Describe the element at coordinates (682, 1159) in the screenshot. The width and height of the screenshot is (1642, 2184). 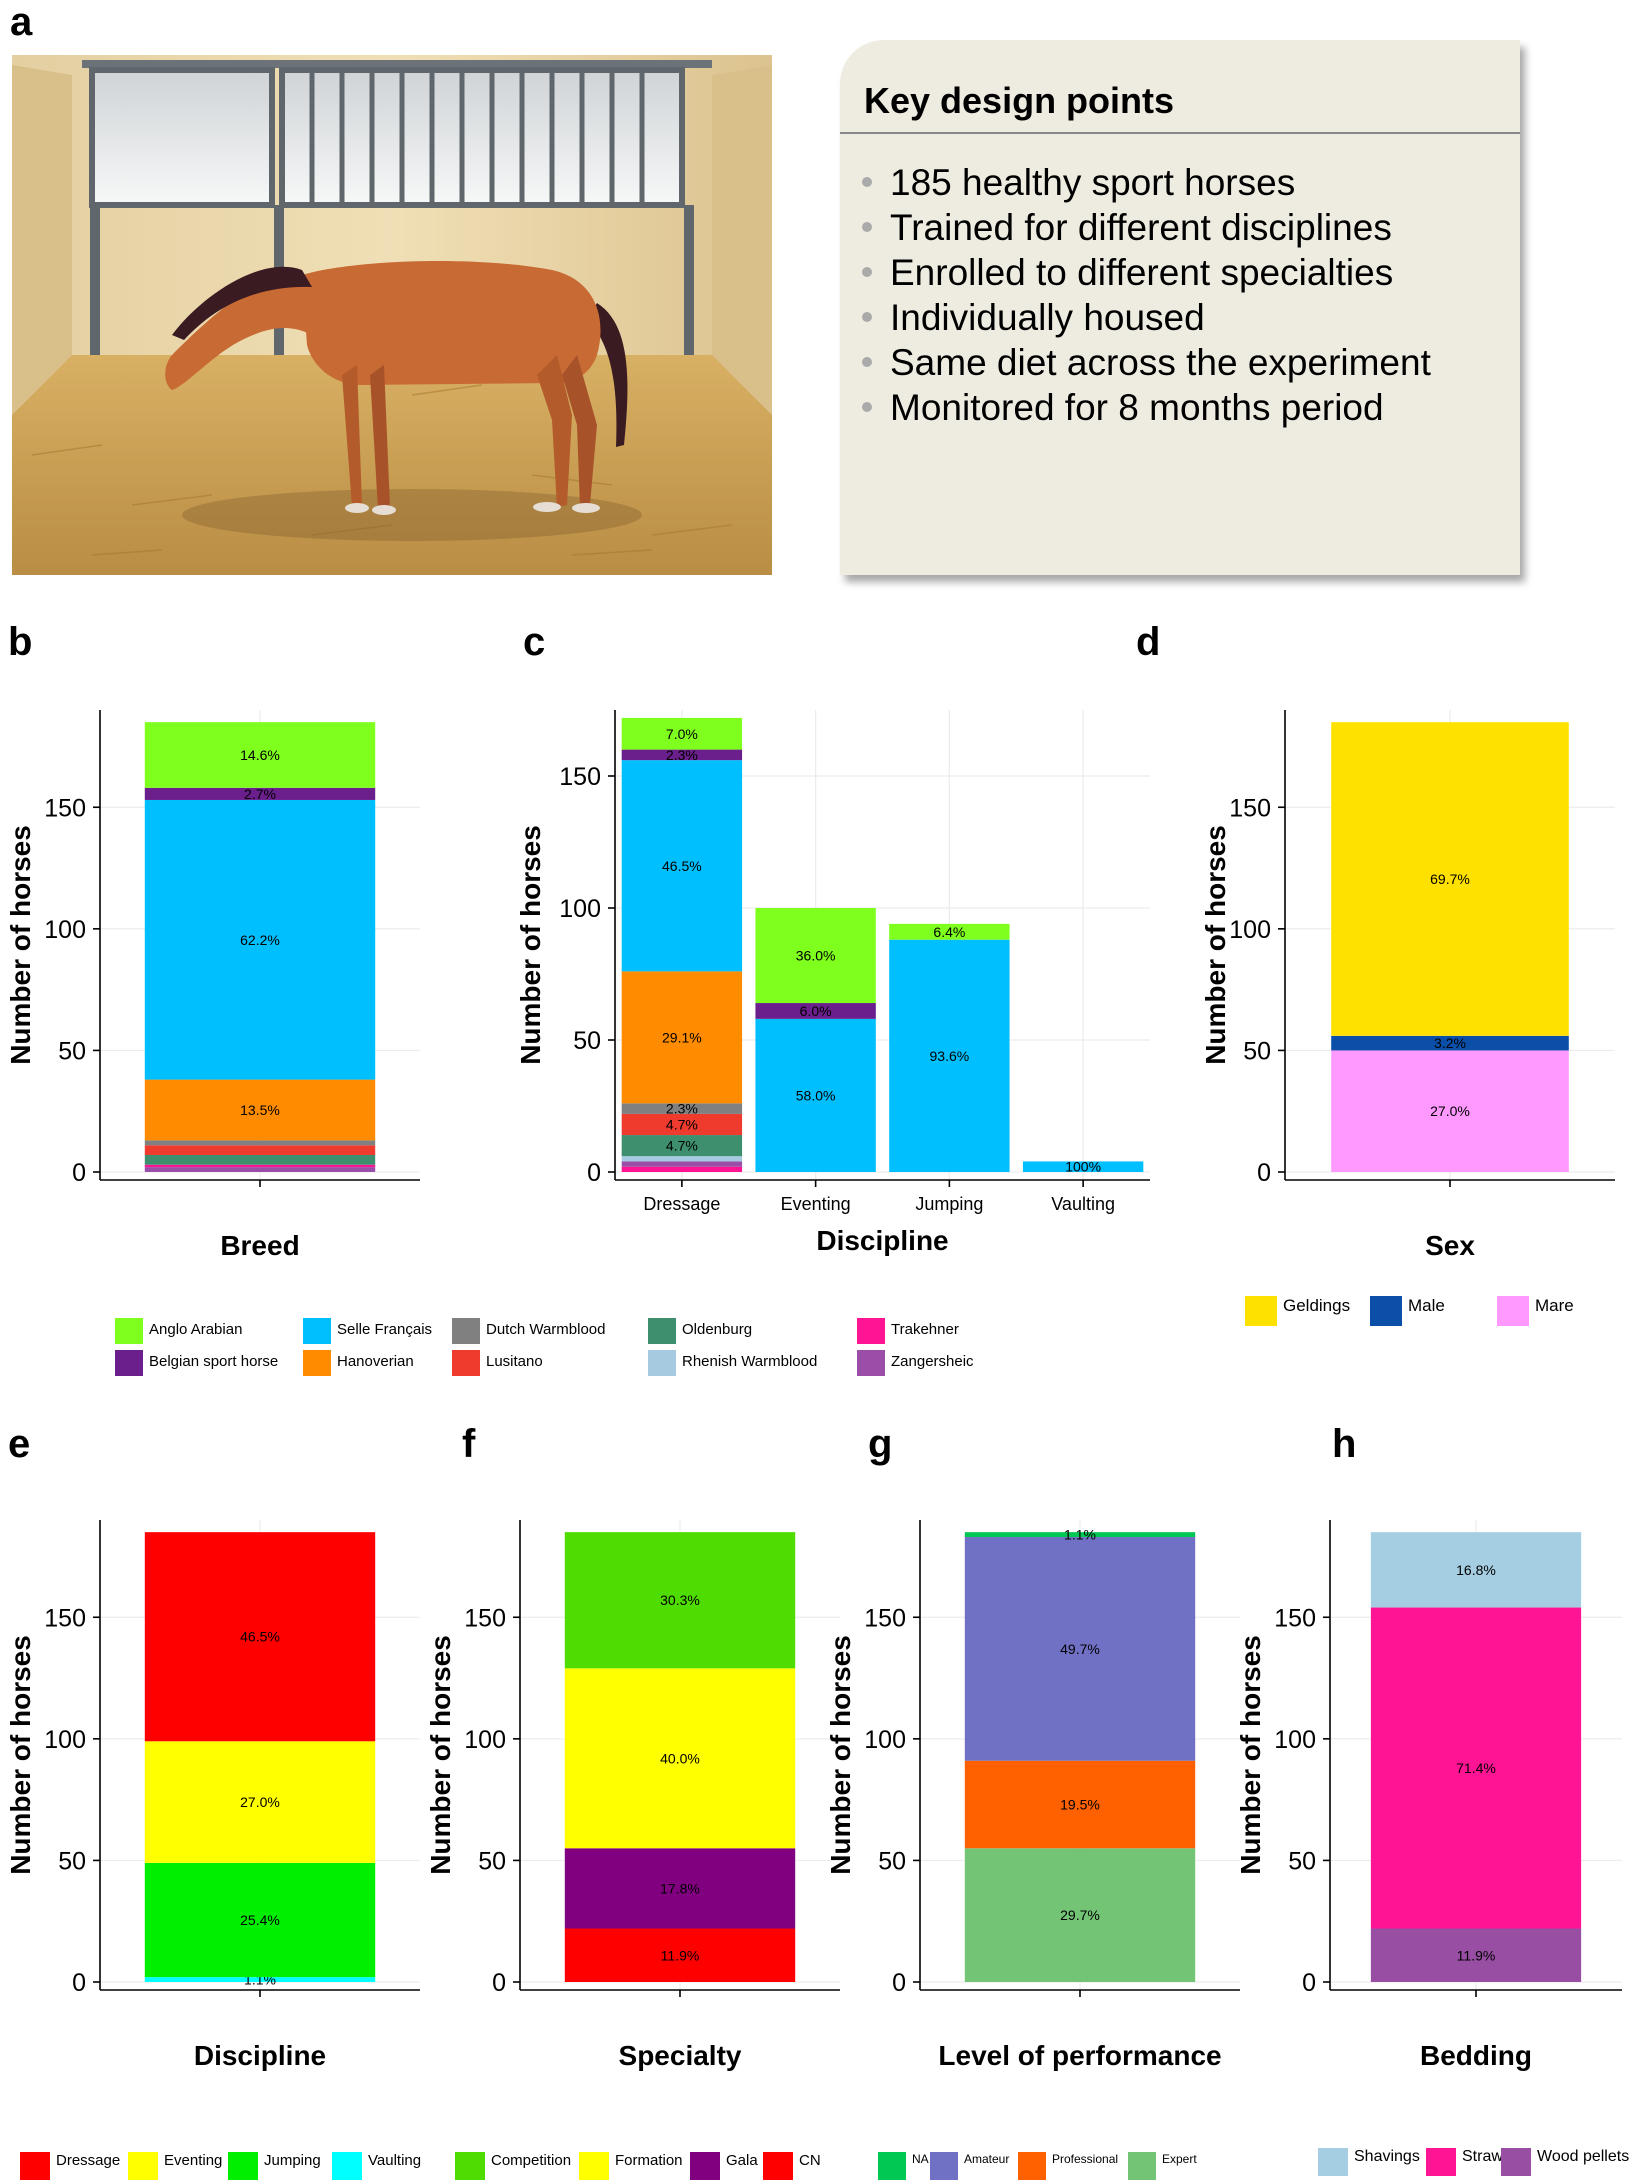
I see `bar-segment-rhenish-warmblood` at that location.